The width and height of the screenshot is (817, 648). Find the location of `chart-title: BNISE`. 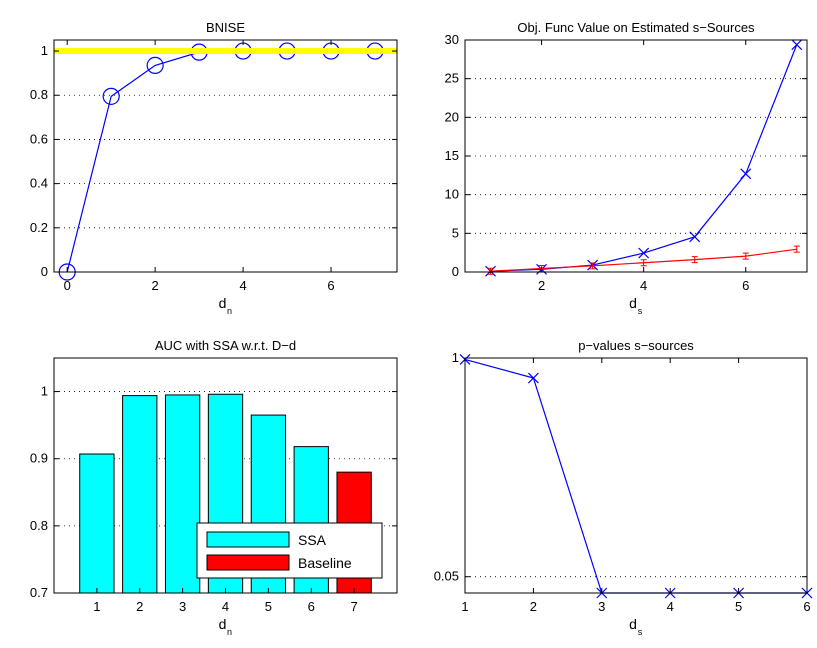

chart-title: BNISE is located at coordinates (225, 27).